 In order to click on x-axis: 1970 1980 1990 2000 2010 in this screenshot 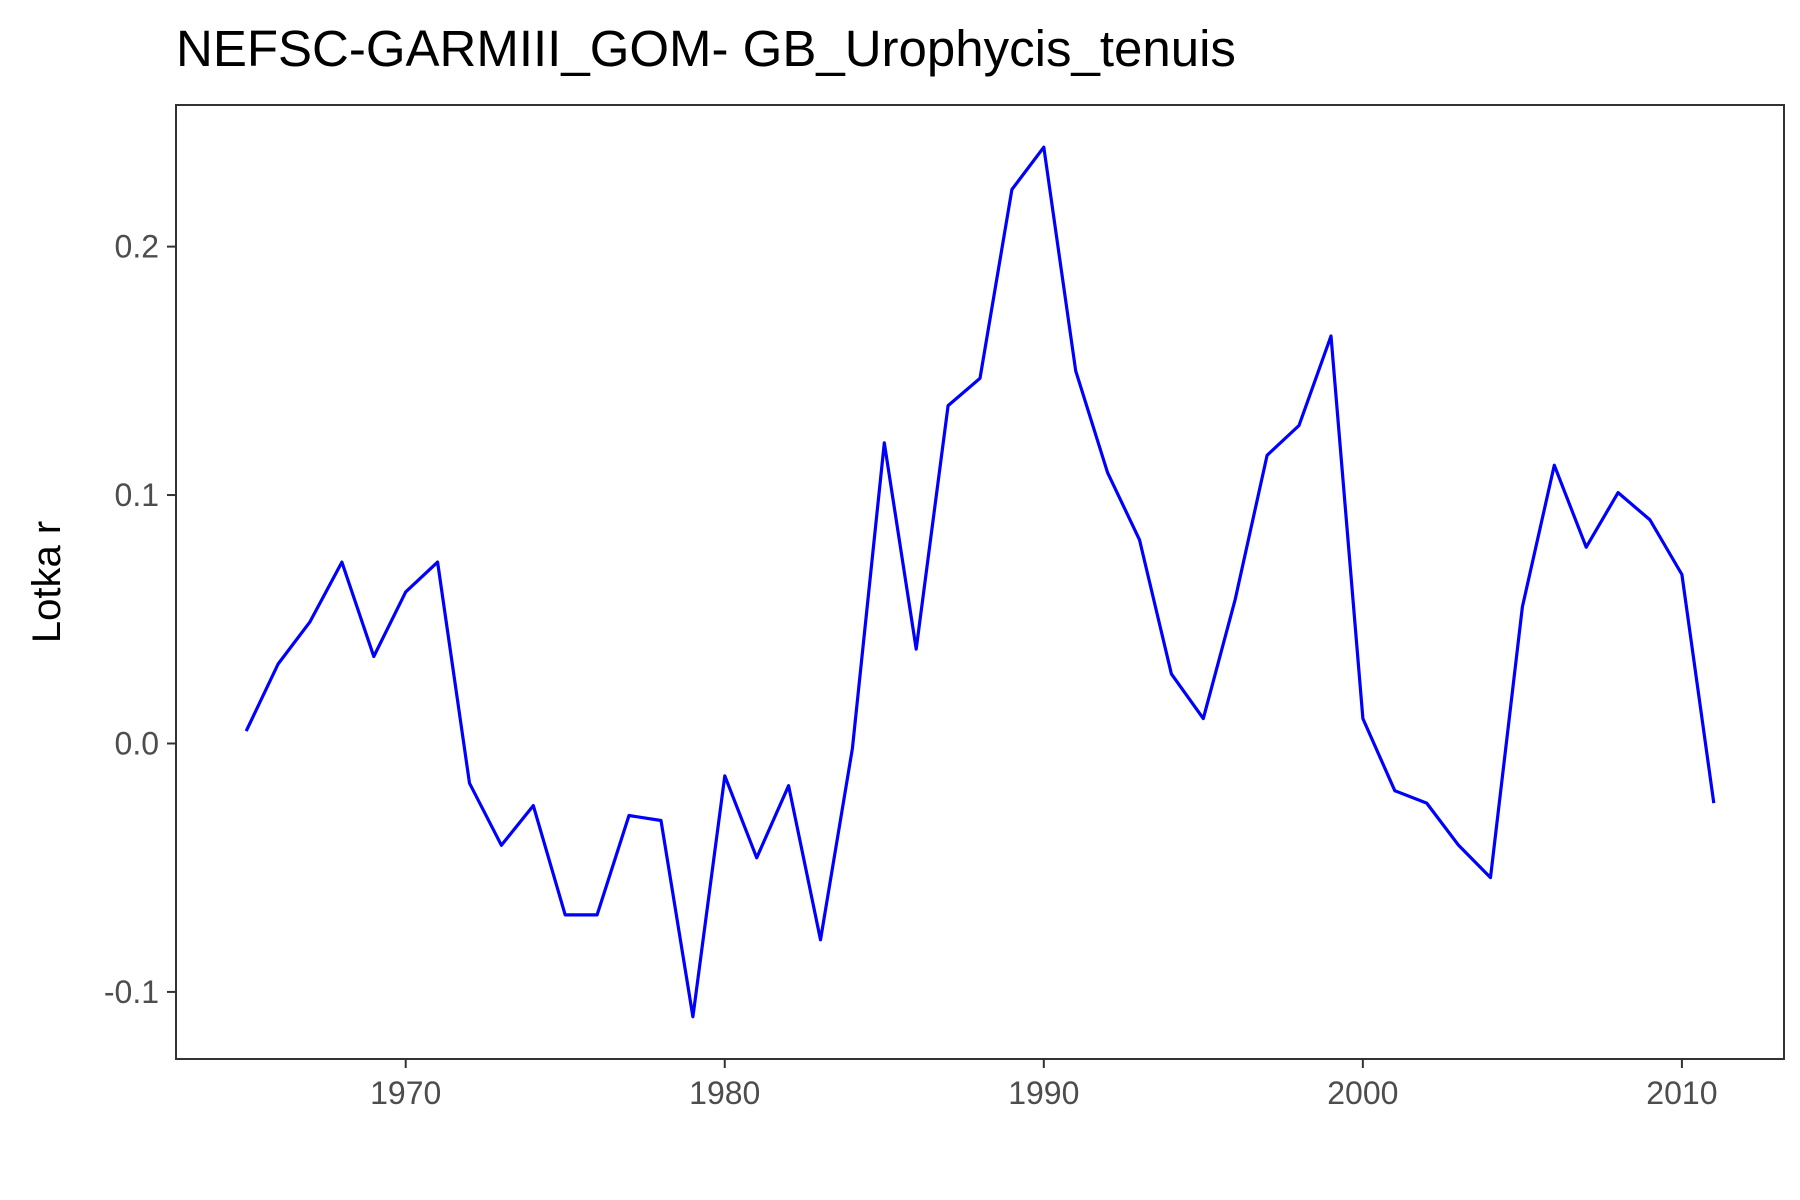, I will do `click(1043, 1085)`.